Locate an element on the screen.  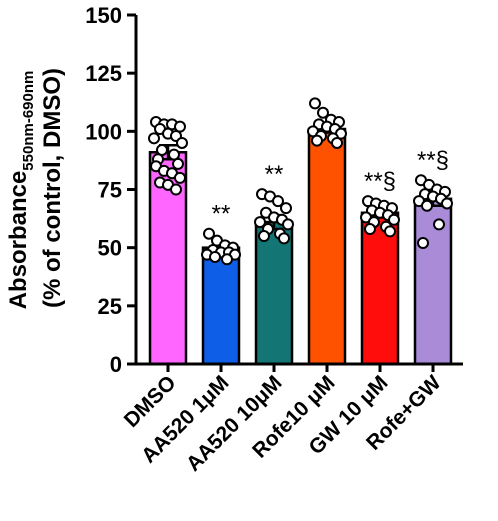
y-tick-label: 50 is located at coordinates (110, 248).